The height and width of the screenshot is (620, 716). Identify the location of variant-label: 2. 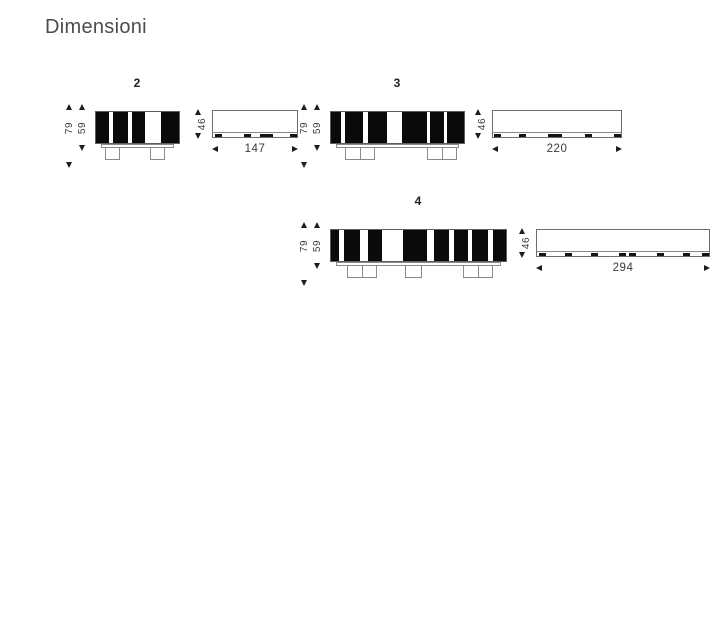
(137, 83).